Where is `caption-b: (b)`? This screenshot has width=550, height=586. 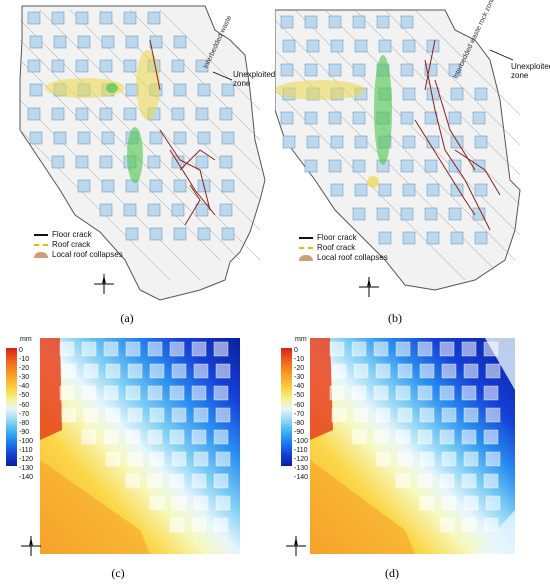 caption-b: (b) is located at coordinates (395, 318).